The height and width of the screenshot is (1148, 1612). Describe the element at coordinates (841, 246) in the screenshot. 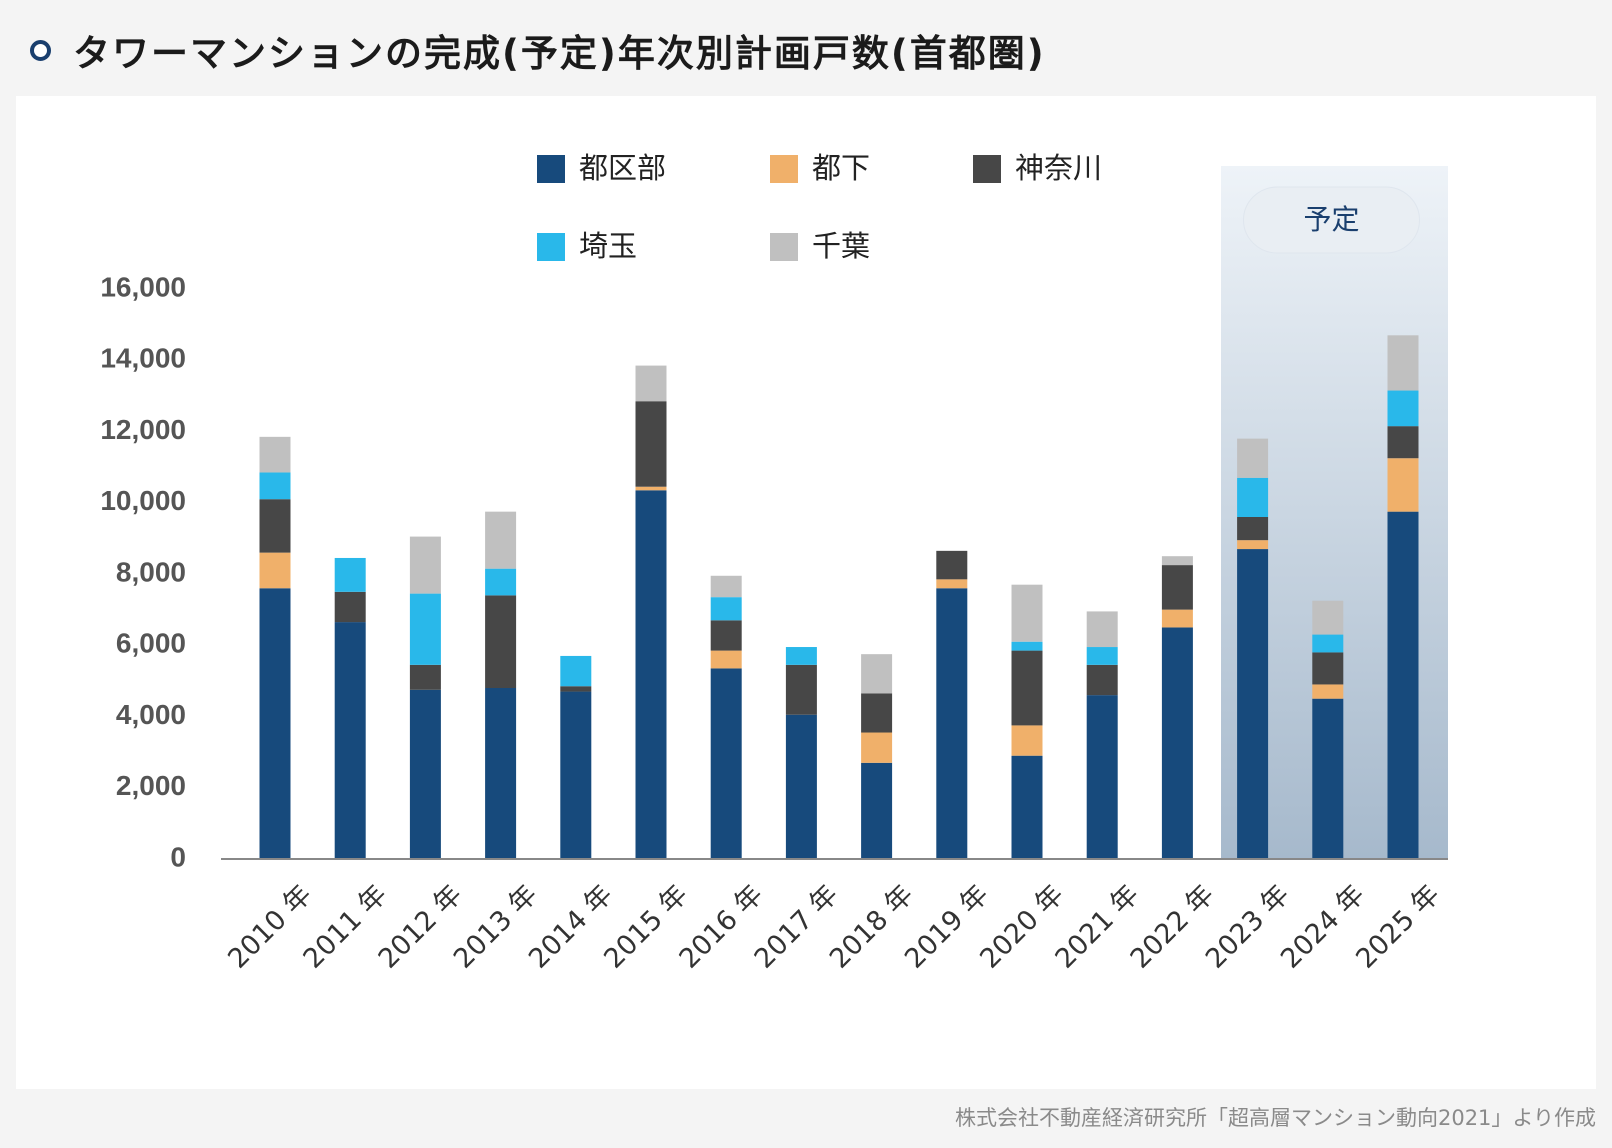

I see `legend-label-4: 千葉` at that location.